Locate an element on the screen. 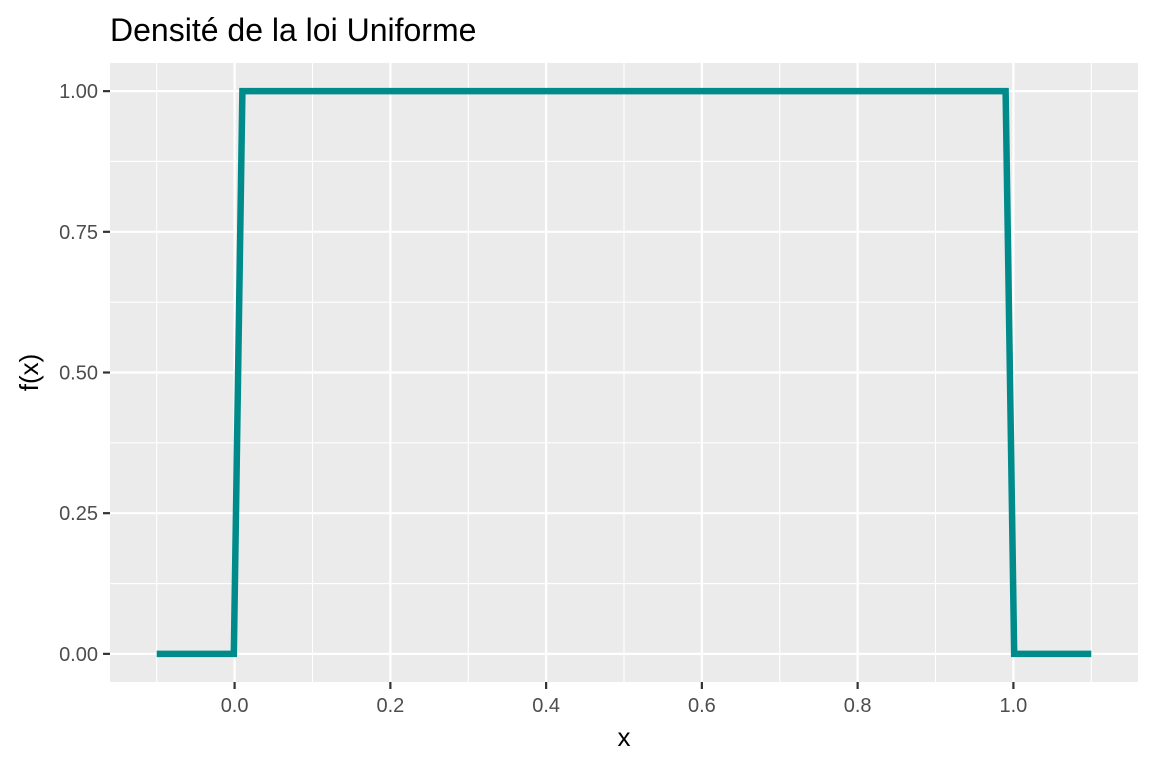 The height and width of the screenshot is (768, 1152). y-tick-label: 1.00 is located at coordinates (78, 92).